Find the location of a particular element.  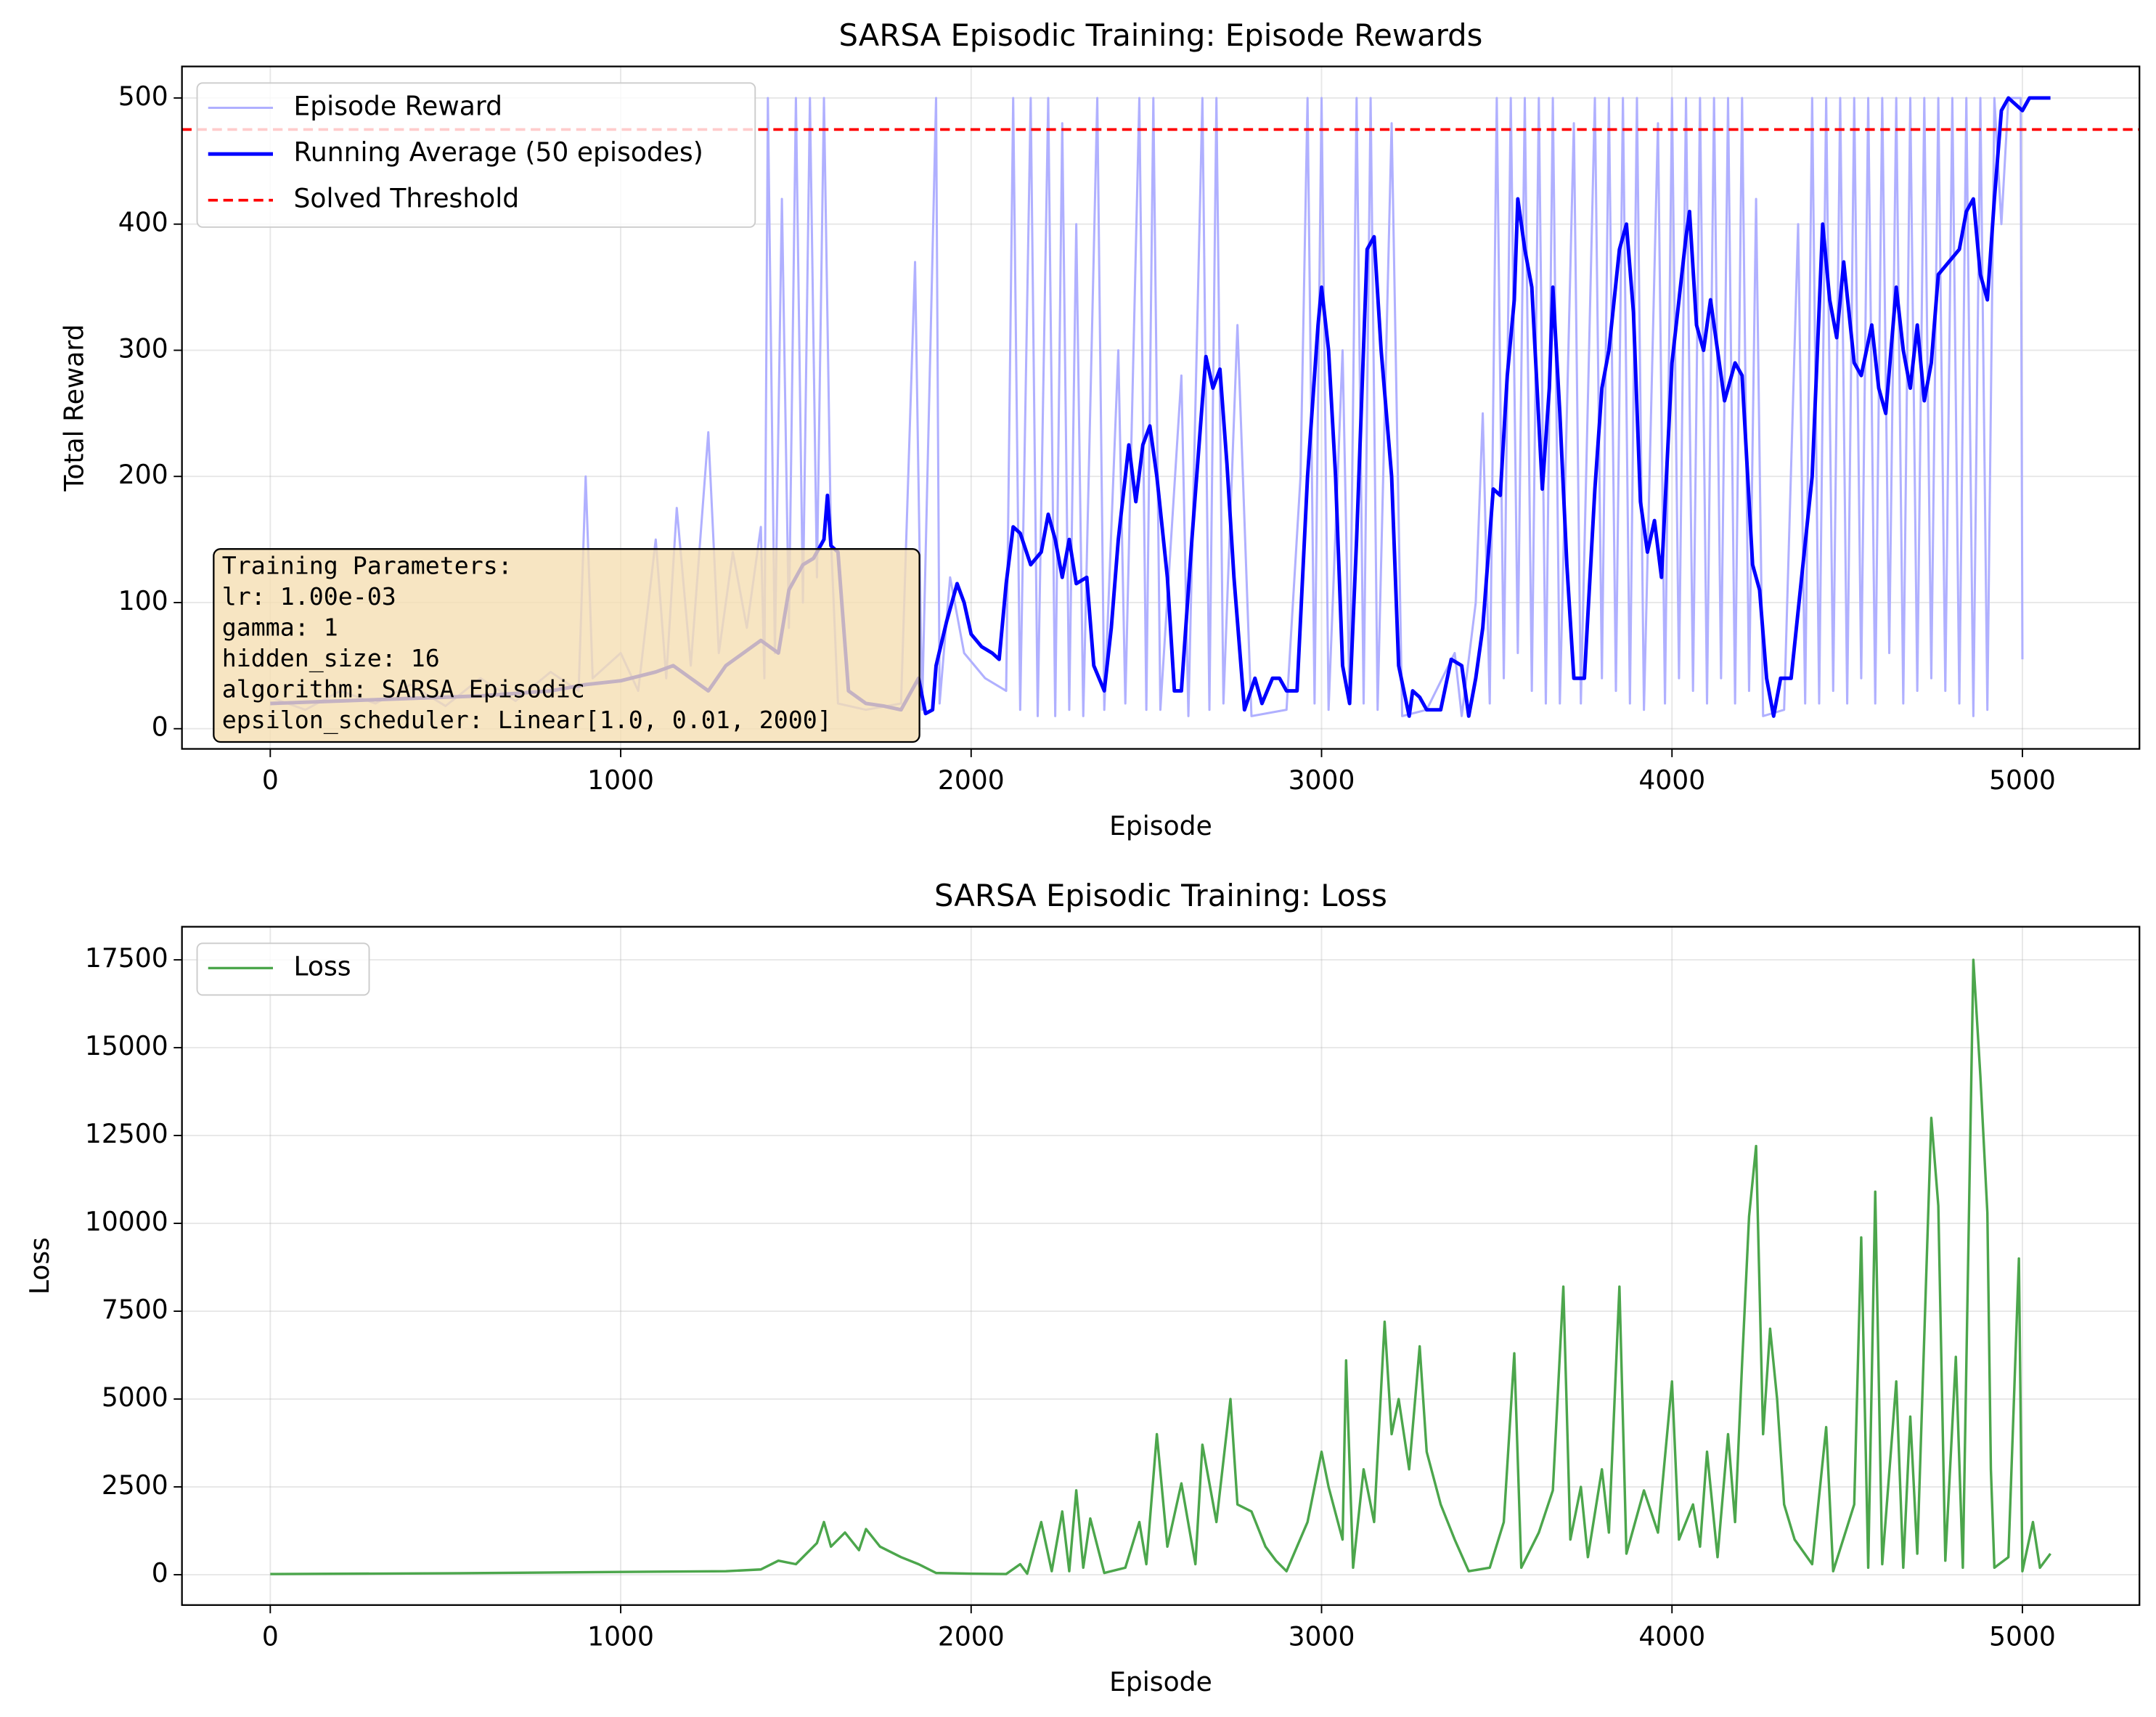

y-tick-label: 100 is located at coordinates (143, 601).